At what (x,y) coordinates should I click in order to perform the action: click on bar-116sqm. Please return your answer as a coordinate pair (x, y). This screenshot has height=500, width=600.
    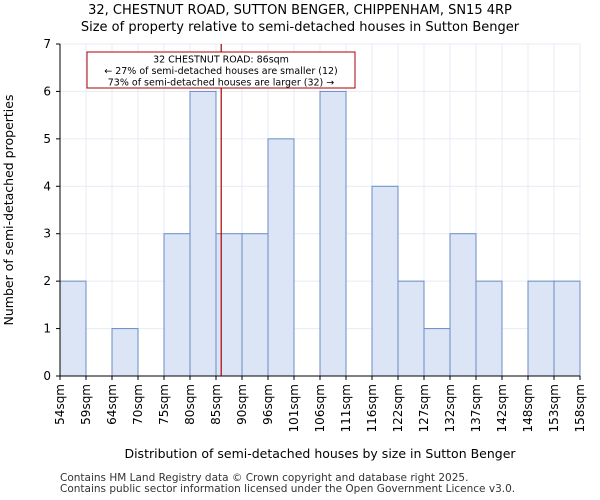
    Looking at the image, I should click on (385, 281).